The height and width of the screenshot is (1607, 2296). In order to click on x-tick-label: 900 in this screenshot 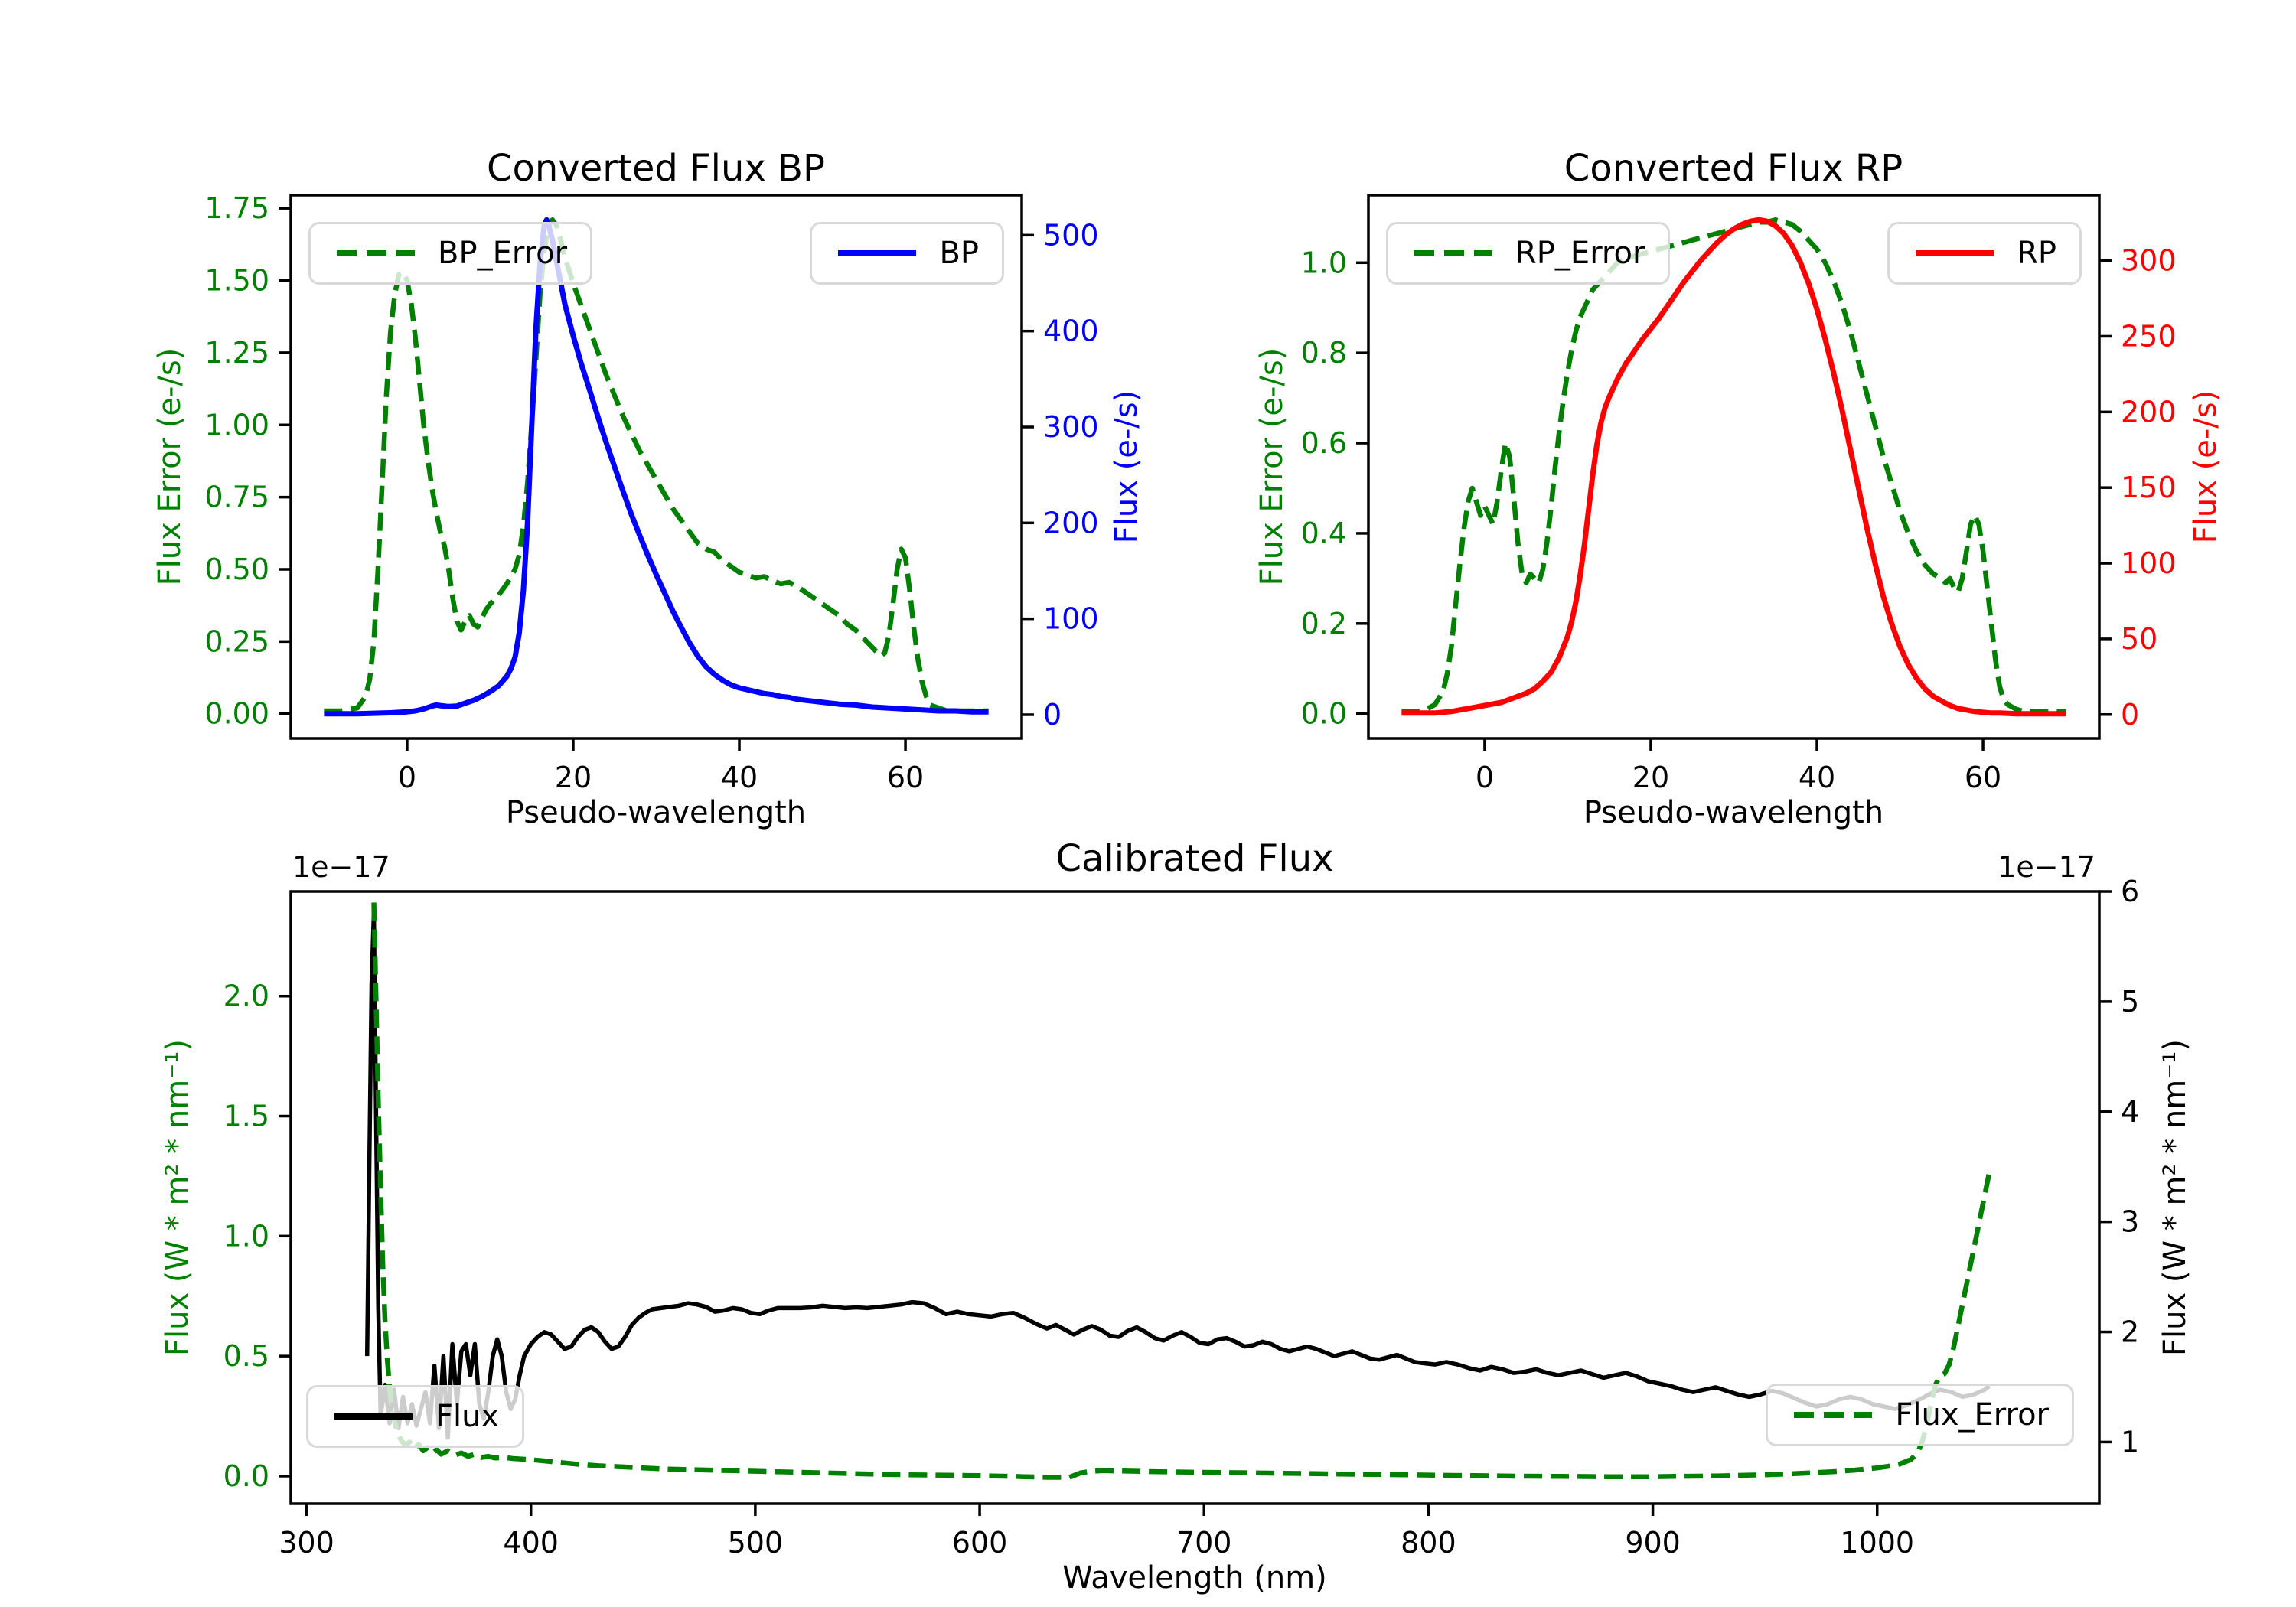, I will do `click(1653, 1543)`.